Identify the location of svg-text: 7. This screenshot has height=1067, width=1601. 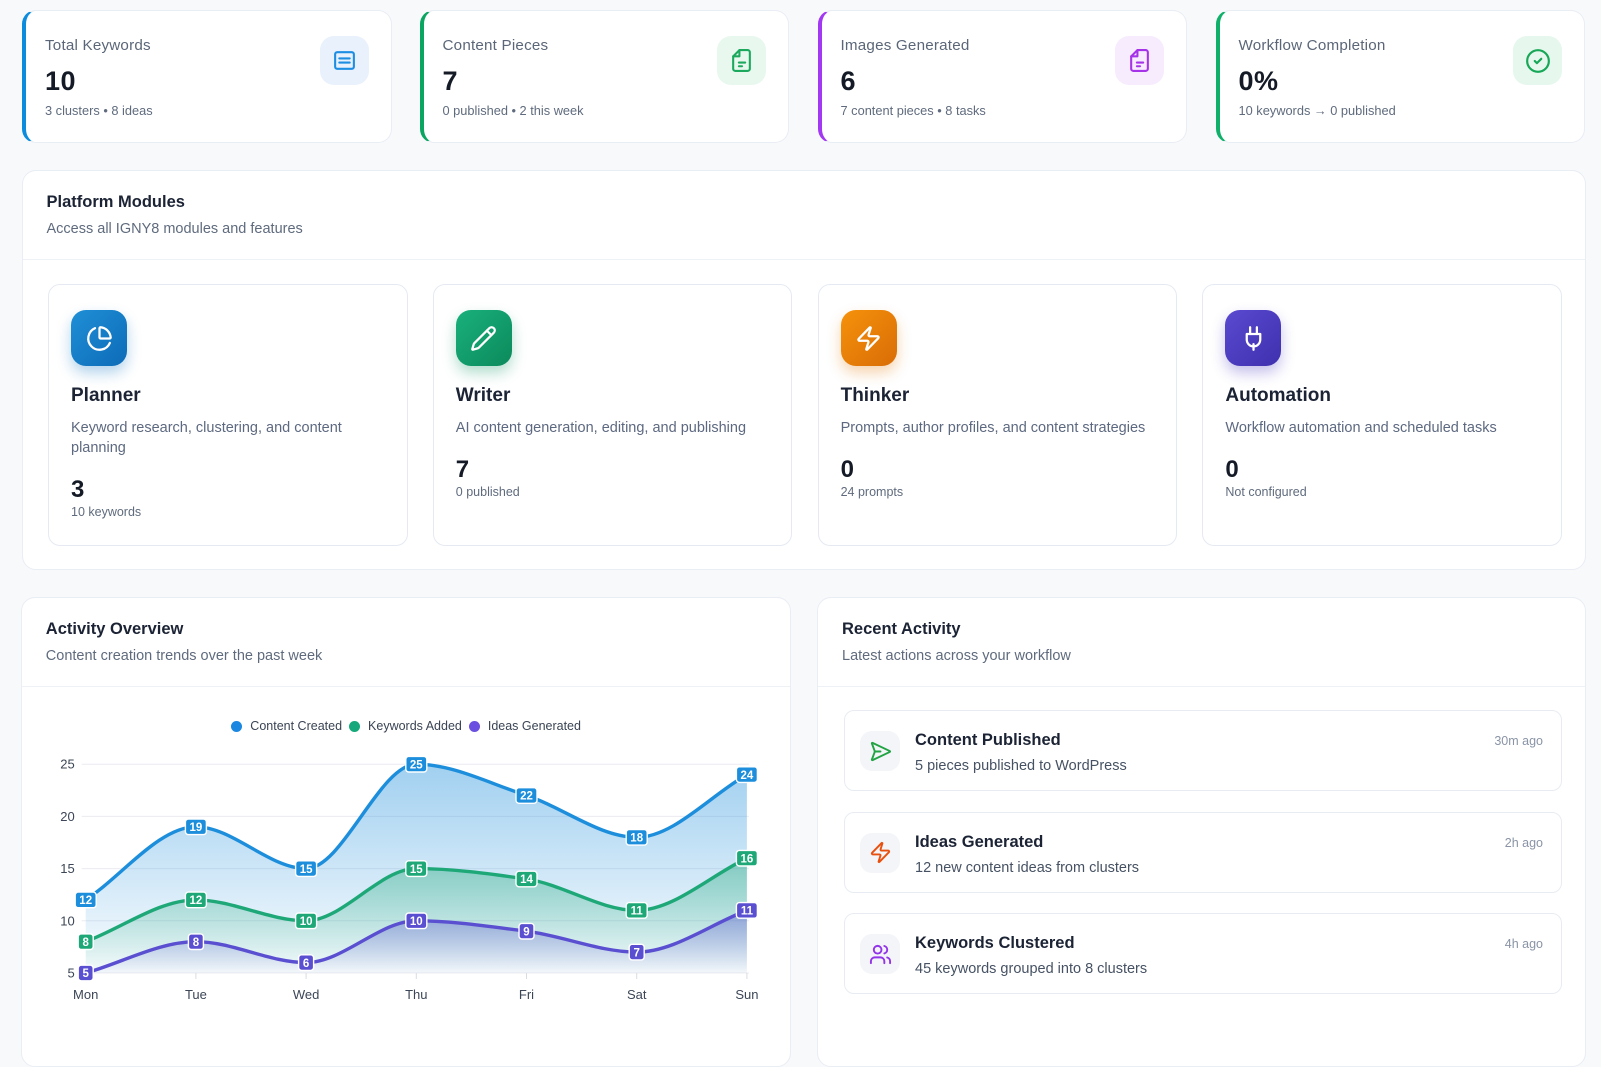
(636, 953).